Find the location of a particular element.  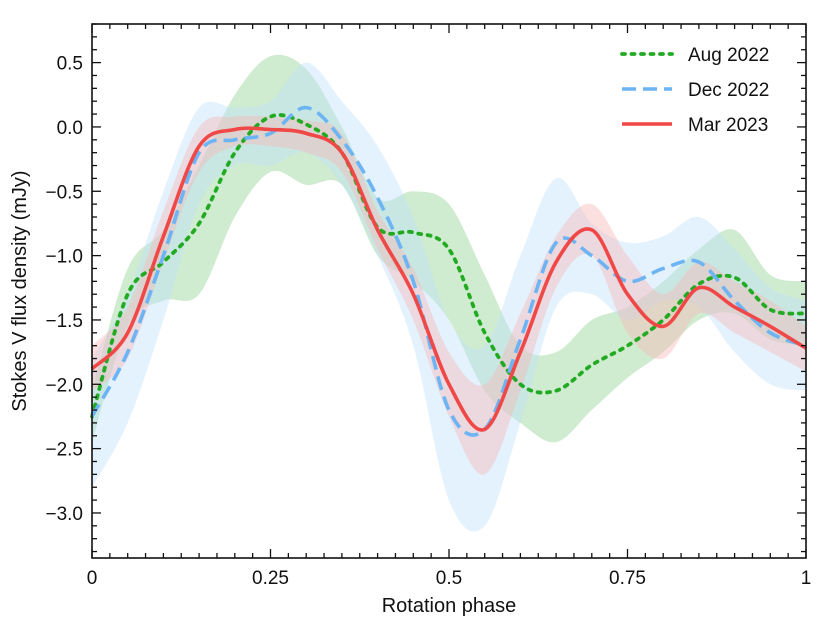

y-axis-label: Stokes V flux density (mJy) is located at coordinates (20, 290).